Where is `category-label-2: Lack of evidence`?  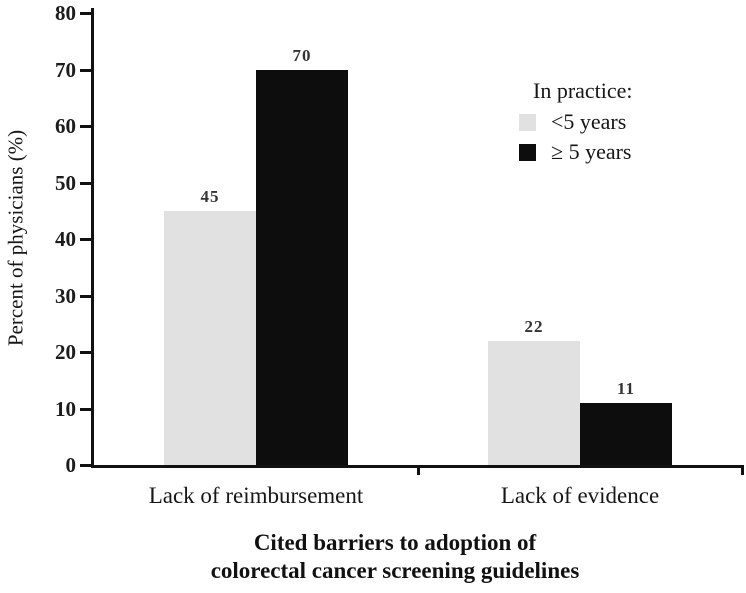
category-label-2: Lack of evidence is located at coordinates (580, 495).